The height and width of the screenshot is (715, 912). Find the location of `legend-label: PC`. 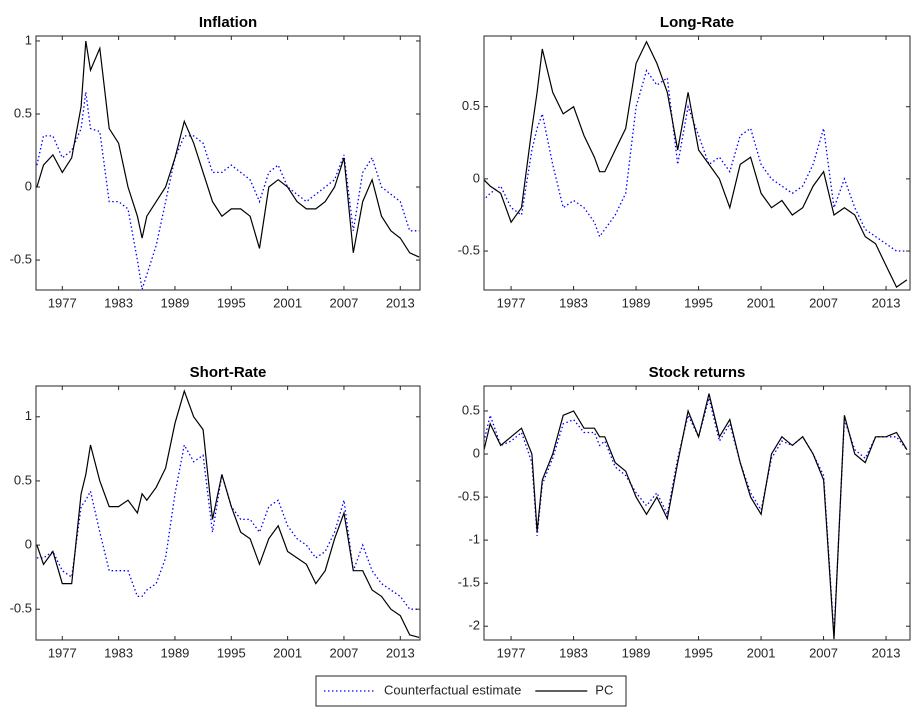

legend-label: PC is located at coordinates (604, 689).